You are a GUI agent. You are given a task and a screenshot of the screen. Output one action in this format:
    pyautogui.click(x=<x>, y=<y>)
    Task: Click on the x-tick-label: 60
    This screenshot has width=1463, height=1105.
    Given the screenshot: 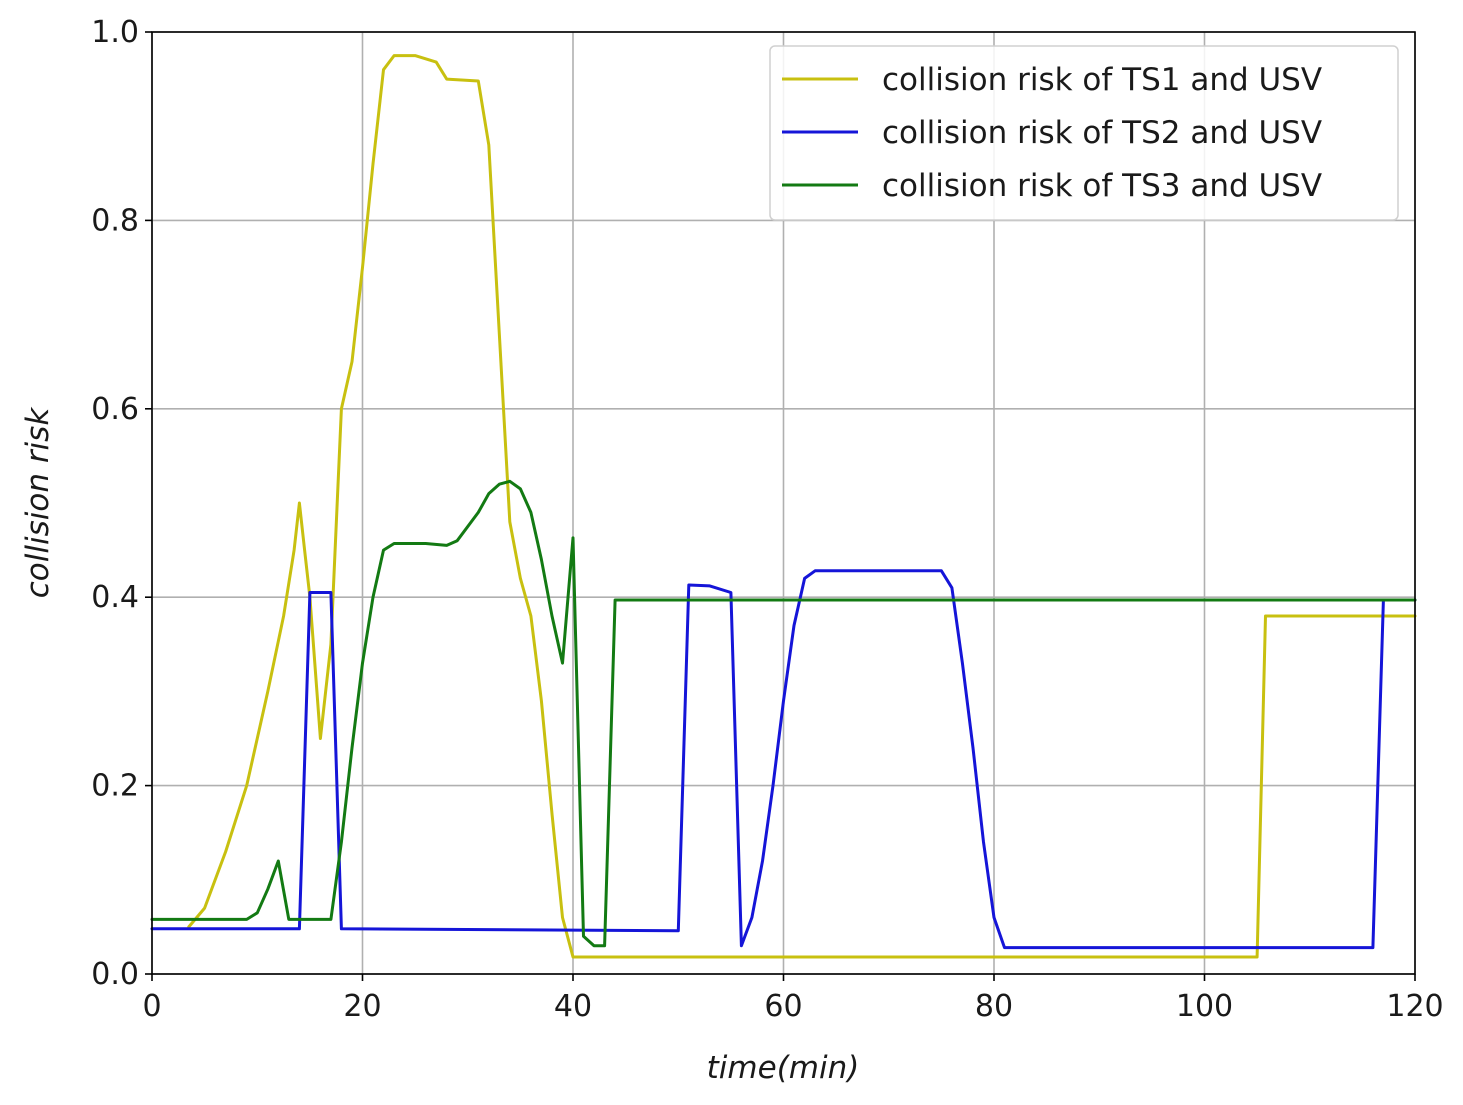 What is the action you would take?
    pyautogui.click(x=783, y=1006)
    